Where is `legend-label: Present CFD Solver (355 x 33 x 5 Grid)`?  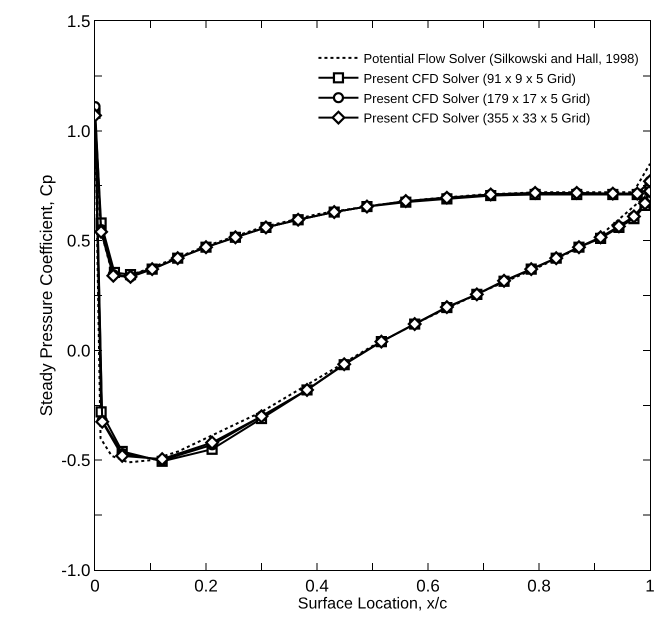
legend-label: Present CFD Solver (355 x 33 x 5 Grid) is located at coordinates (476, 118).